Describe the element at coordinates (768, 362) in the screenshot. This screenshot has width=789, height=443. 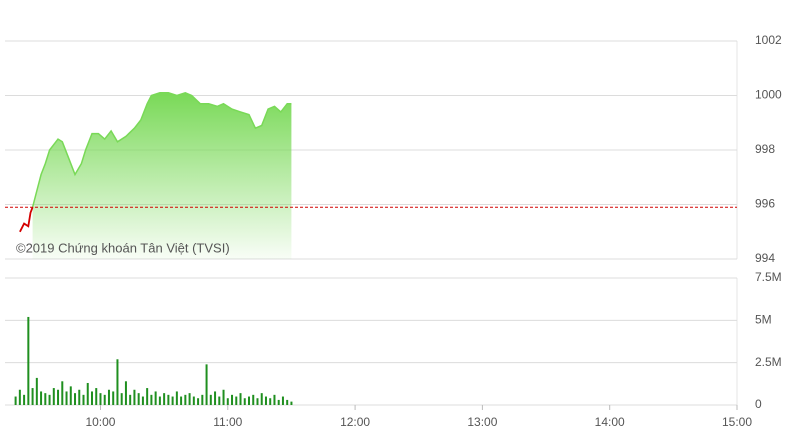
I see `y-tick-label: 2.5M` at that location.